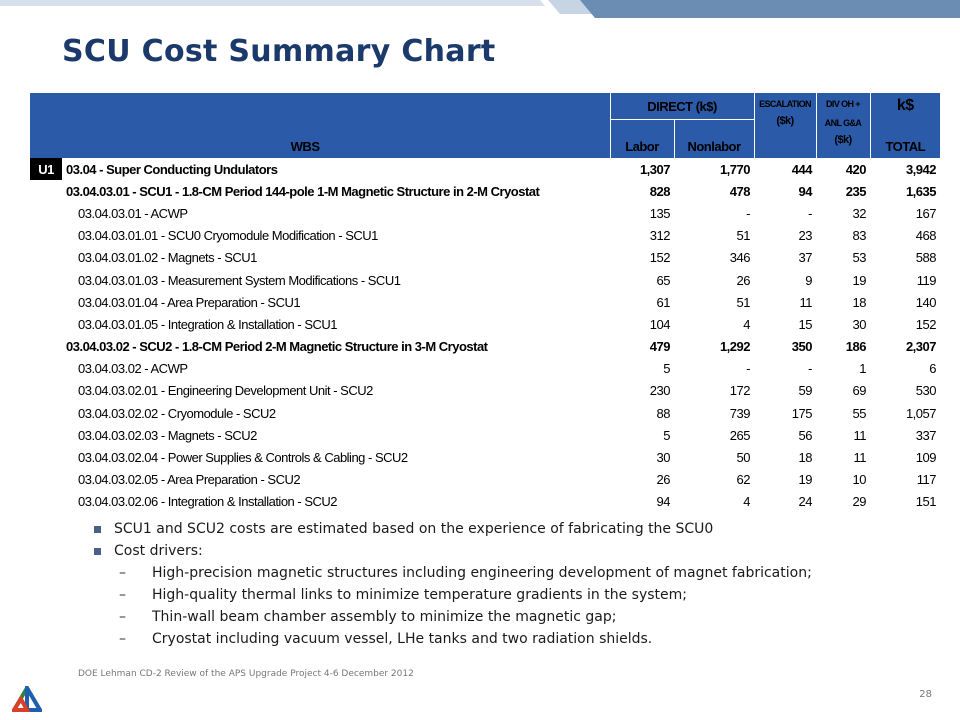  Describe the element at coordinates (681, 106) in the screenshot. I see `direct-header: DIRECT (k$)` at that location.